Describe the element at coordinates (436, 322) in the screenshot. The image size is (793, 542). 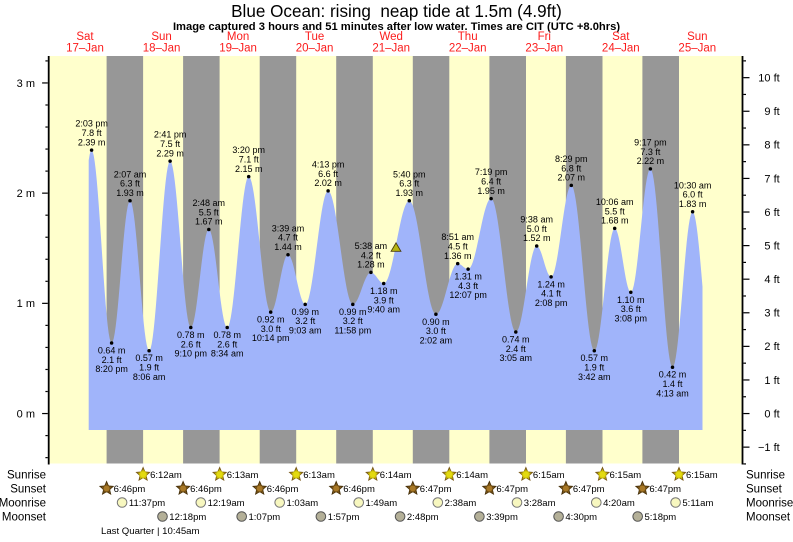
I see `svg-text: 0.90 m` at that location.